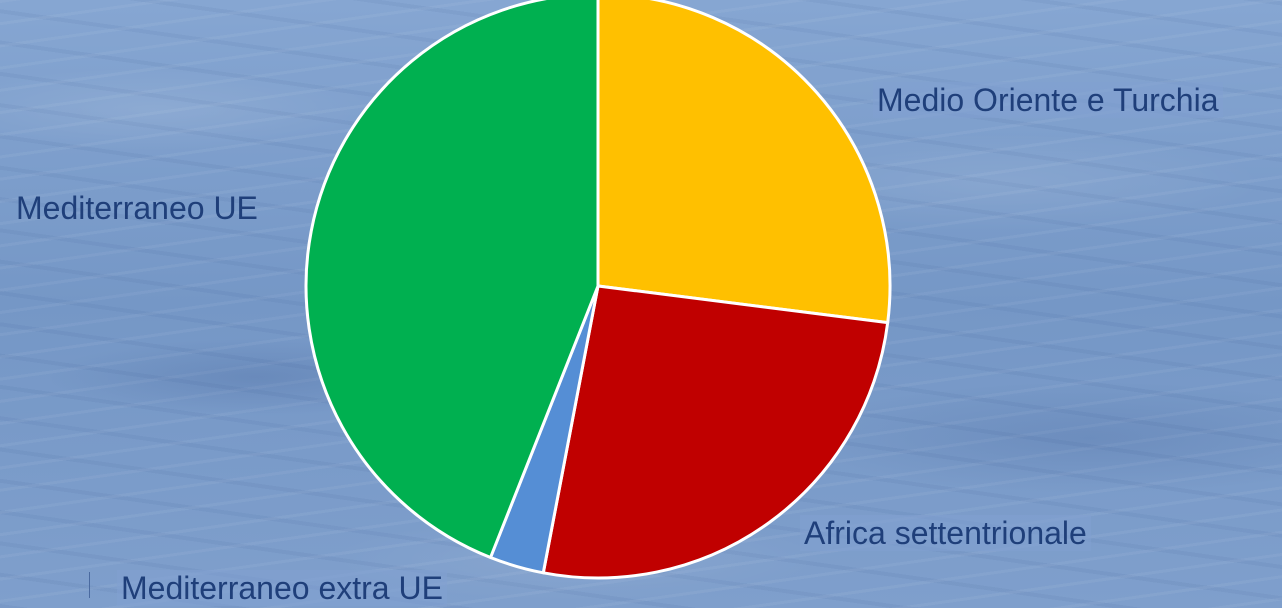 The height and width of the screenshot is (608, 1282). I want to click on slice-label-medio-oriente-e-turchia: Medio Oriente e Turchia, so click(1048, 100).